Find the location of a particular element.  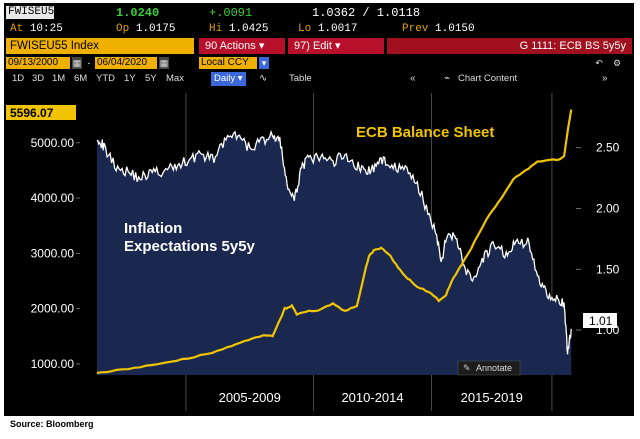

settings-icon: ⚙ is located at coordinates (617, 63).